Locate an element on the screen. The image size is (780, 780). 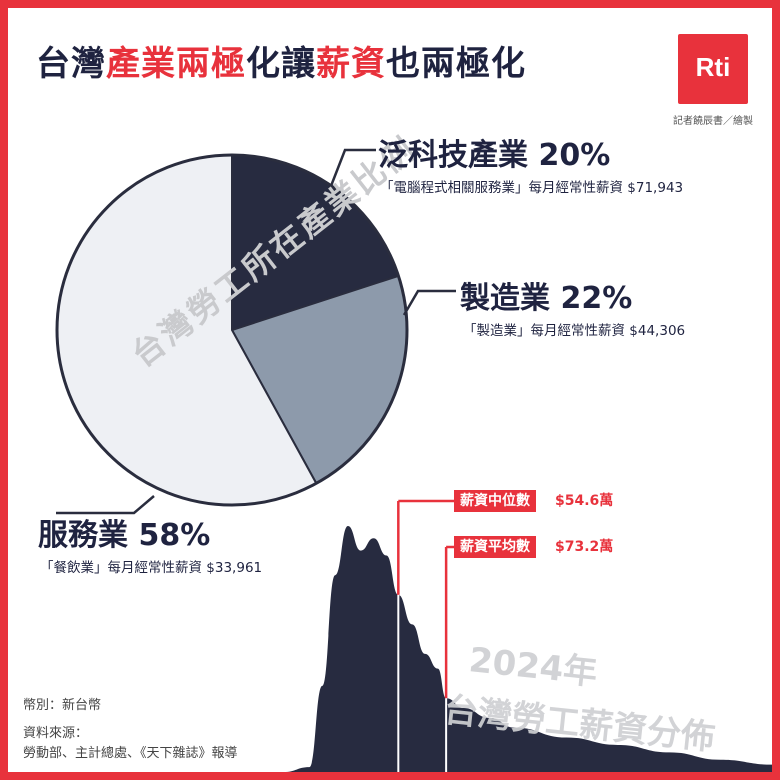
detail-manufacturing: 「製造業」每月經常性薪資 $44,306 is located at coordinates (574, 331).